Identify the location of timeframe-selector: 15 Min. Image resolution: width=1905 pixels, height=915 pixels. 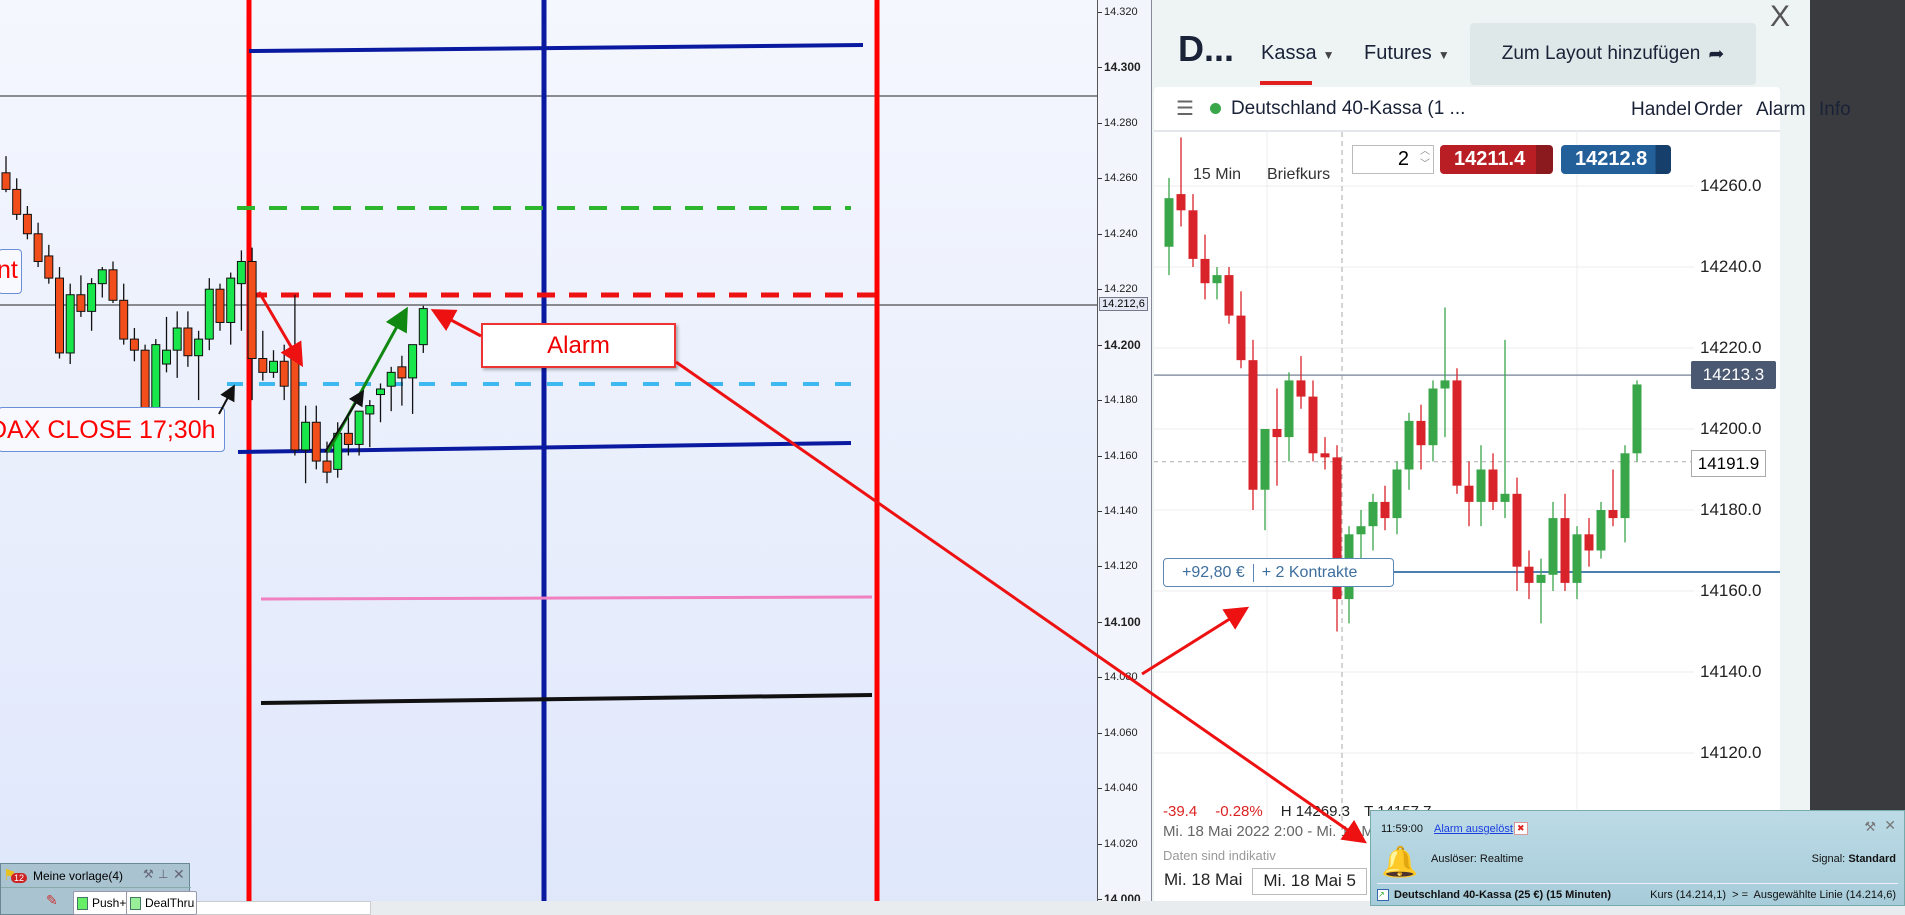
(1217, 174).